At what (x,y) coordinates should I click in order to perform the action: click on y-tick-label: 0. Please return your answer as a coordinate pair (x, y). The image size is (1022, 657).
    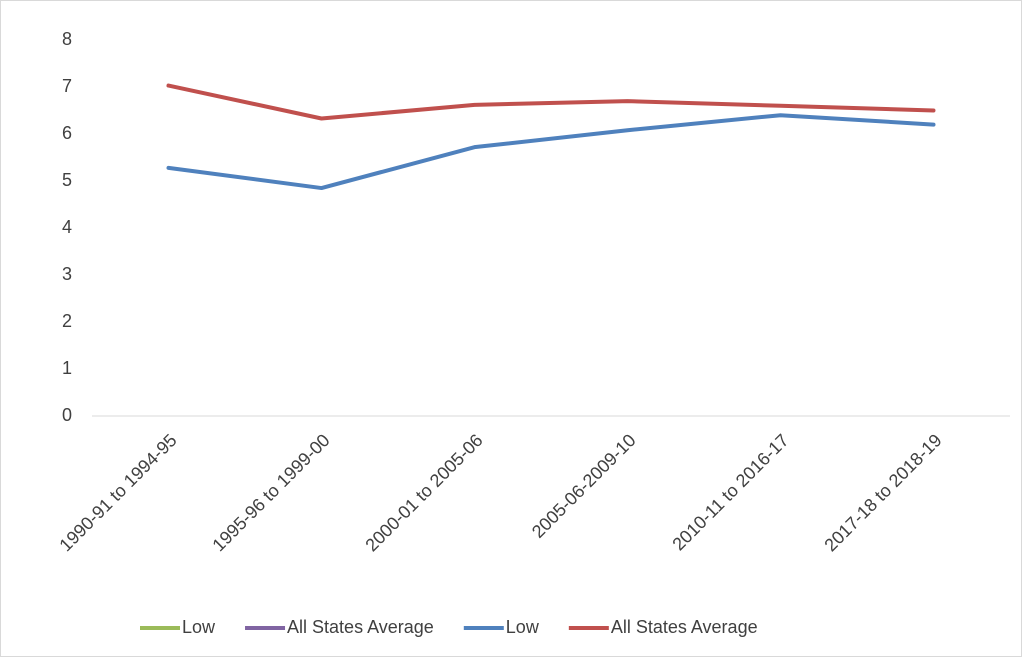
    Looking at the image, I should click on (67, 415).